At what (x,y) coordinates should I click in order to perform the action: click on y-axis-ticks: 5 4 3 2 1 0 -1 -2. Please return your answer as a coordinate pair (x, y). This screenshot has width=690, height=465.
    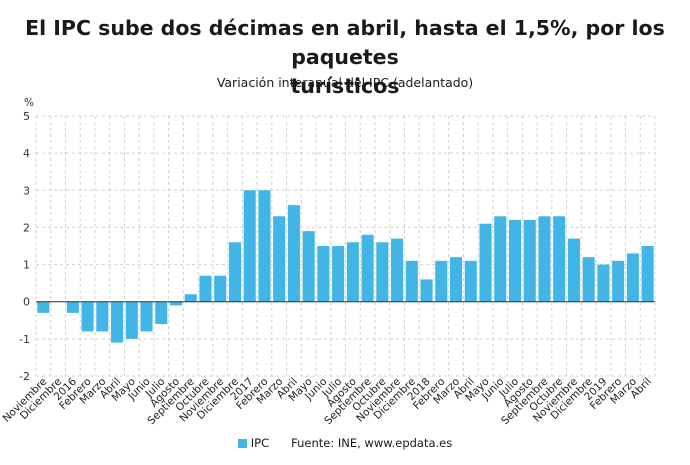
    Looking at the image, I should click on (24, 246).